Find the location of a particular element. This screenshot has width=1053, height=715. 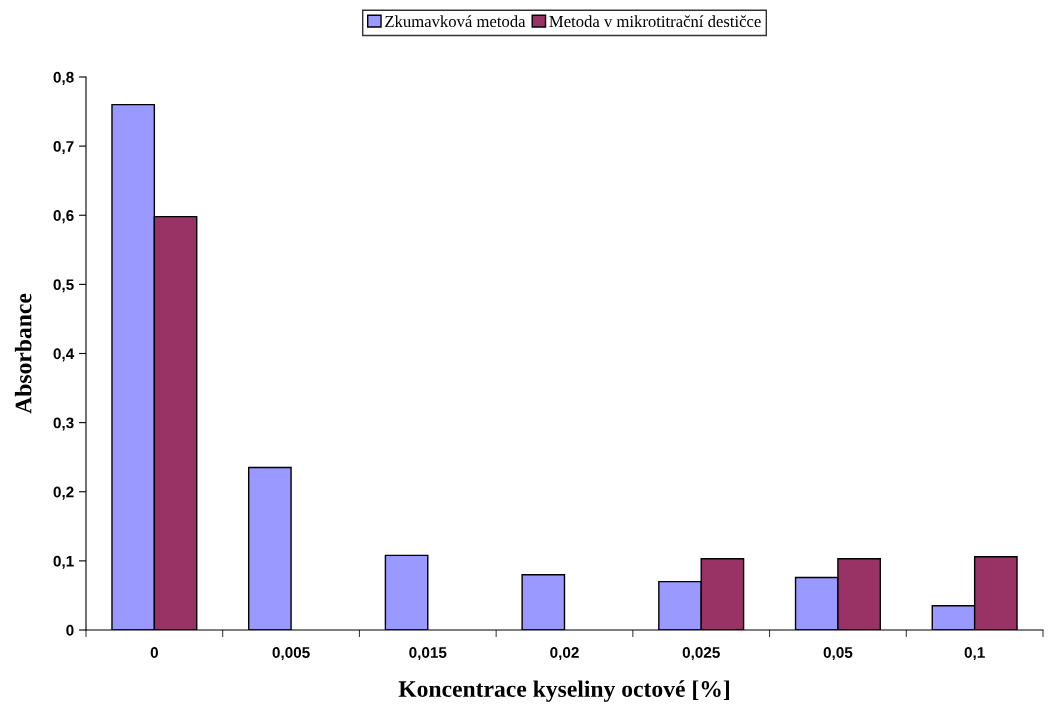

y-tick-label: 0,4 is located at coordinates (64, 355).